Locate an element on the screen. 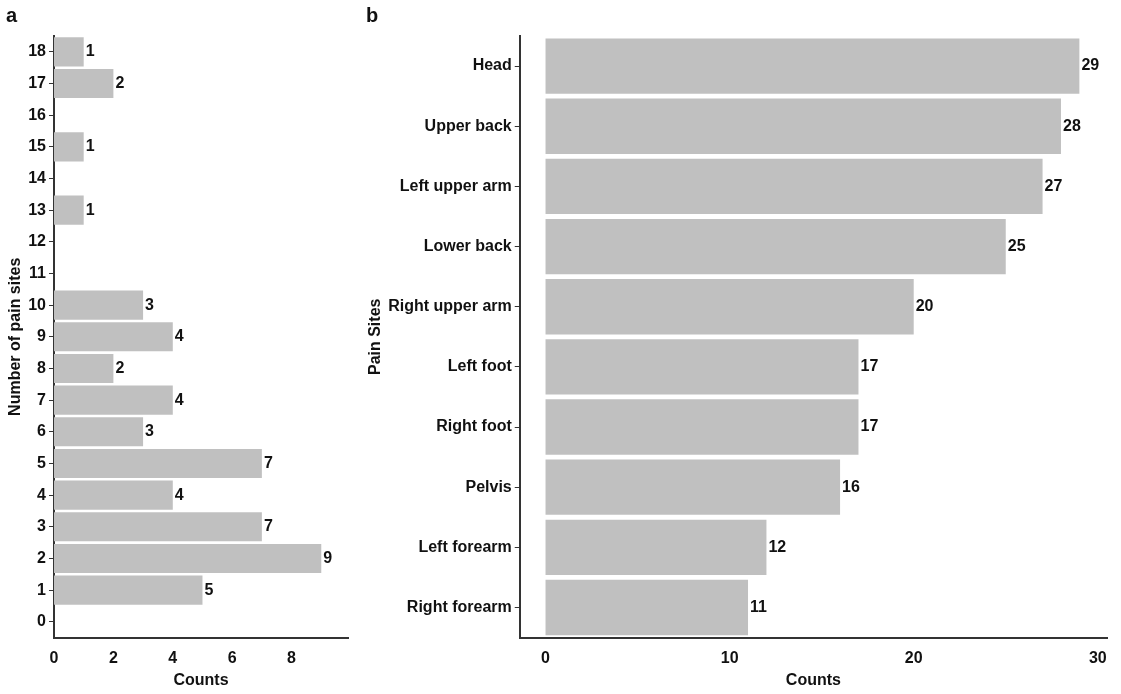 Image resolution: width=1121 pixels, height=694 pixels. x-tick-label: 20 is located at coordinates (913, 657).